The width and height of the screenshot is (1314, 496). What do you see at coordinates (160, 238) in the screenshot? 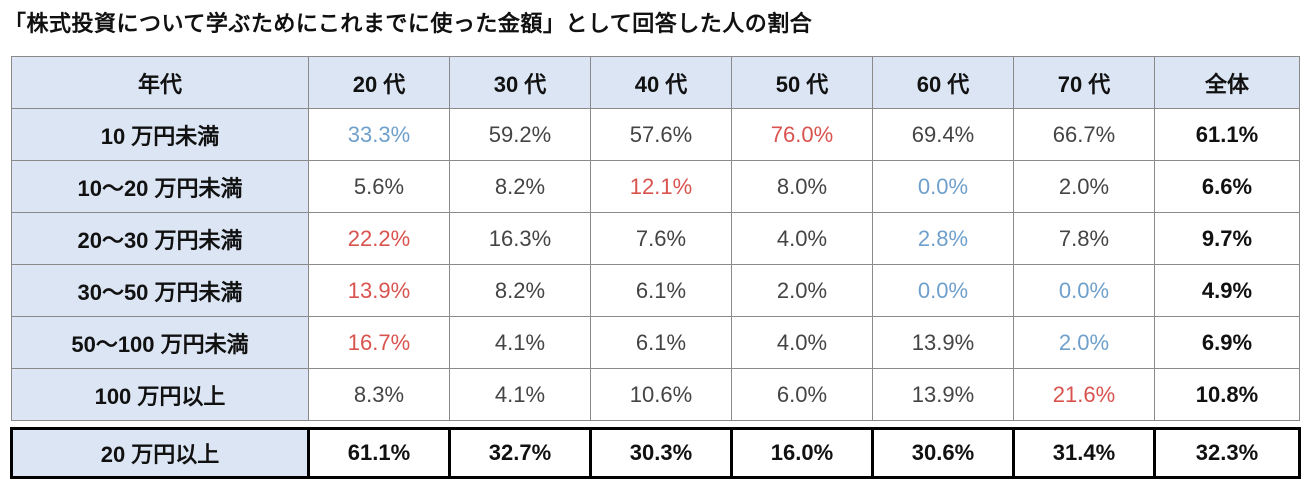
I see `row-label: 20～30 万円未満` at bounding box center [160, 238].